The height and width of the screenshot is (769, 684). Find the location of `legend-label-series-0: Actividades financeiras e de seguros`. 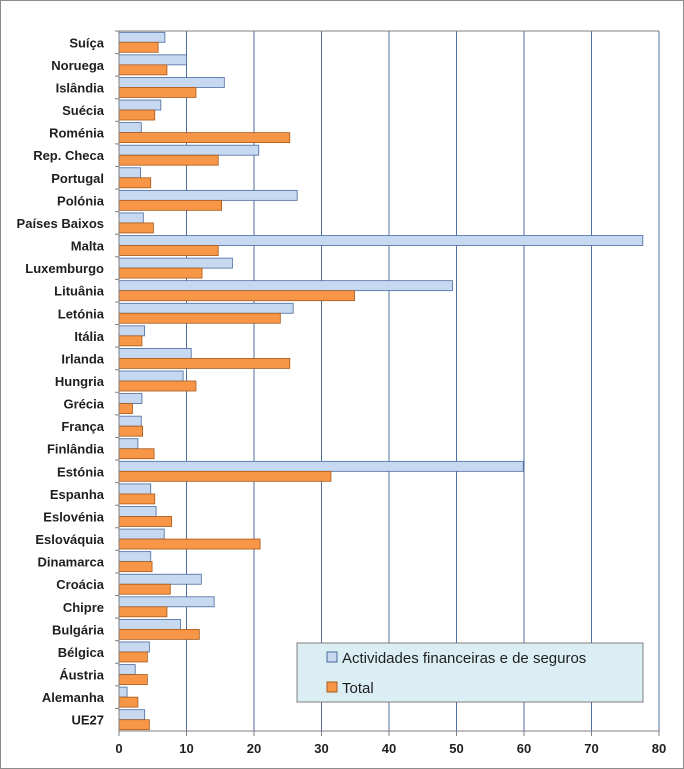

legend-label-series-0: Actividades financeiras e de seguros is located at coordinates (464, 658).